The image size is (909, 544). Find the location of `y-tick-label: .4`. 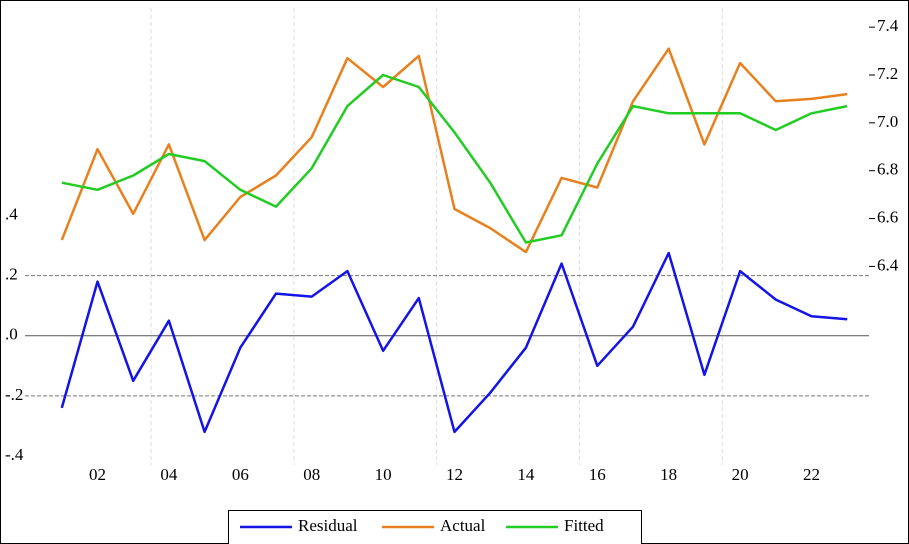

y-tick-label: .4 is located at coordinates (11, 213).